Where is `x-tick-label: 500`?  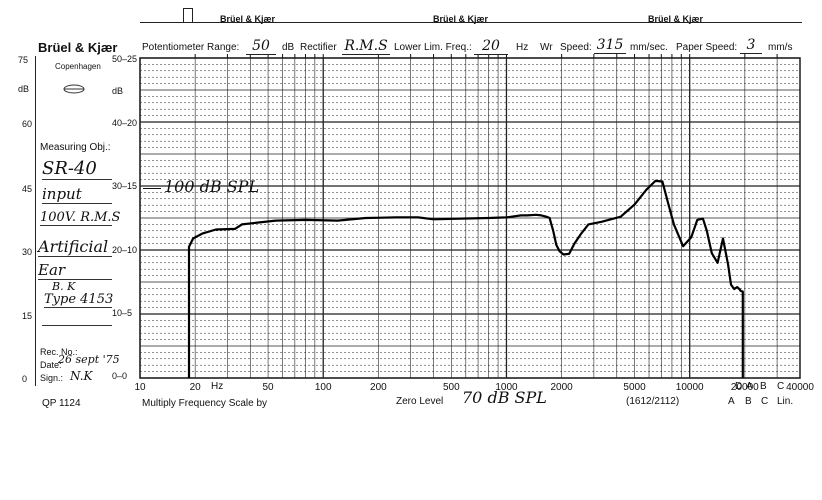
x-tick-label: 500 is located at coordinates (451, 387).